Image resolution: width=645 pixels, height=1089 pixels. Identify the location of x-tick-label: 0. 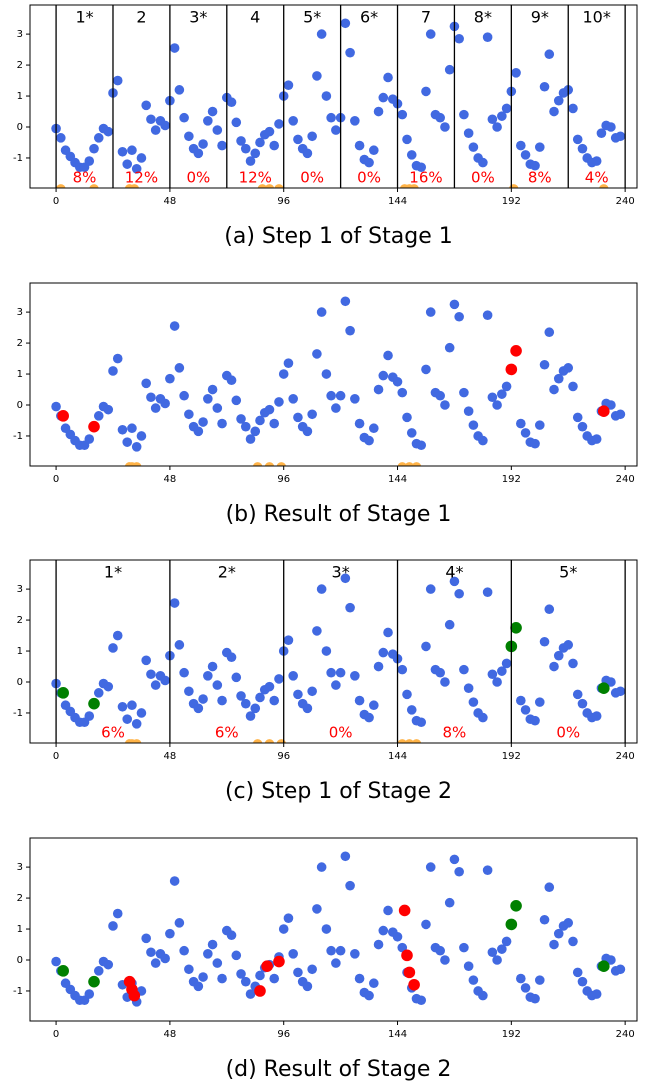
(56, 756).